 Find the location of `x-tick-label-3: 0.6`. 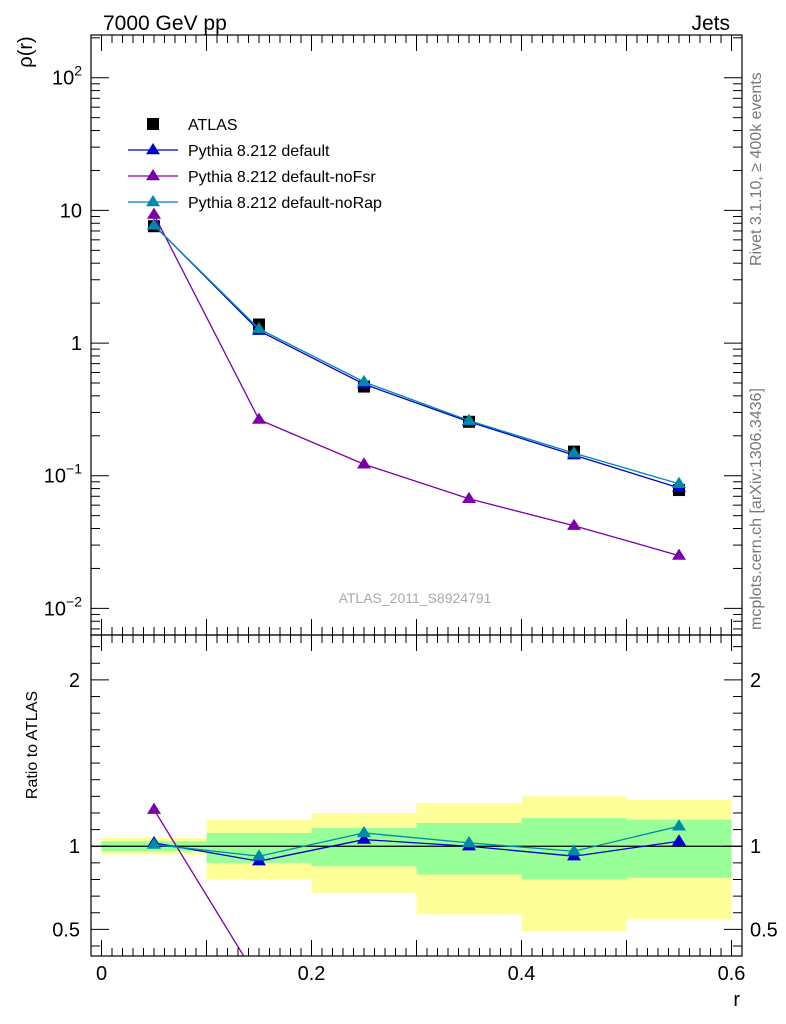

x-tick-label-3: 0.6 is located at coordinates (732, 974).